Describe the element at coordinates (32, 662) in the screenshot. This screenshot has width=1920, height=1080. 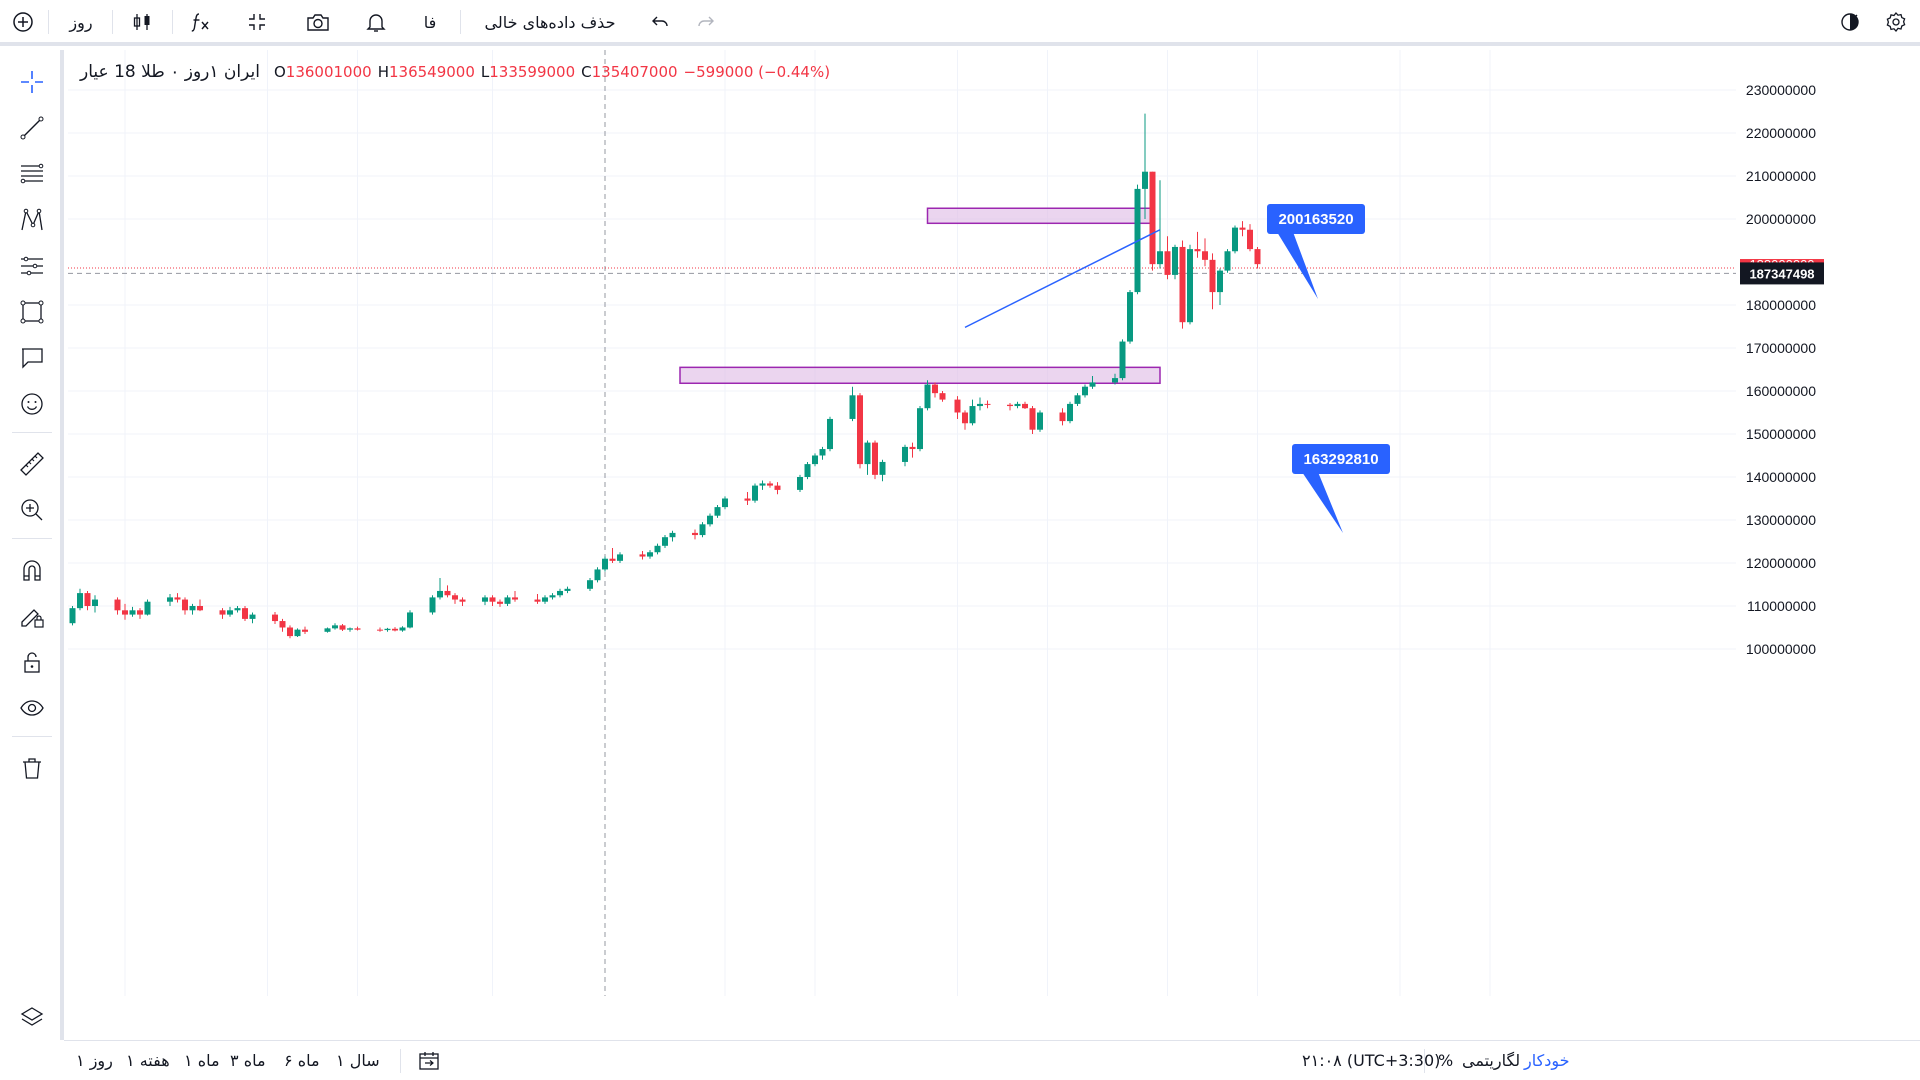
I see `lock-drawings-tool` at that location.